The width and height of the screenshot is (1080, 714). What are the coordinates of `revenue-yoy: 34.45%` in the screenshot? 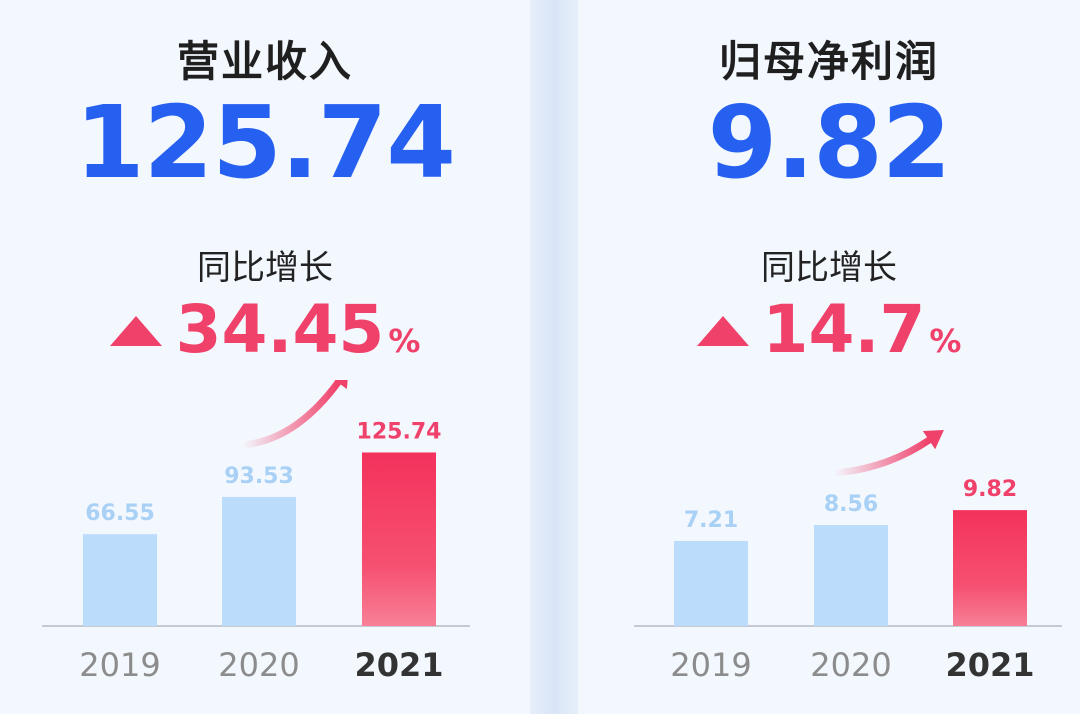 It's located at (265, 338).